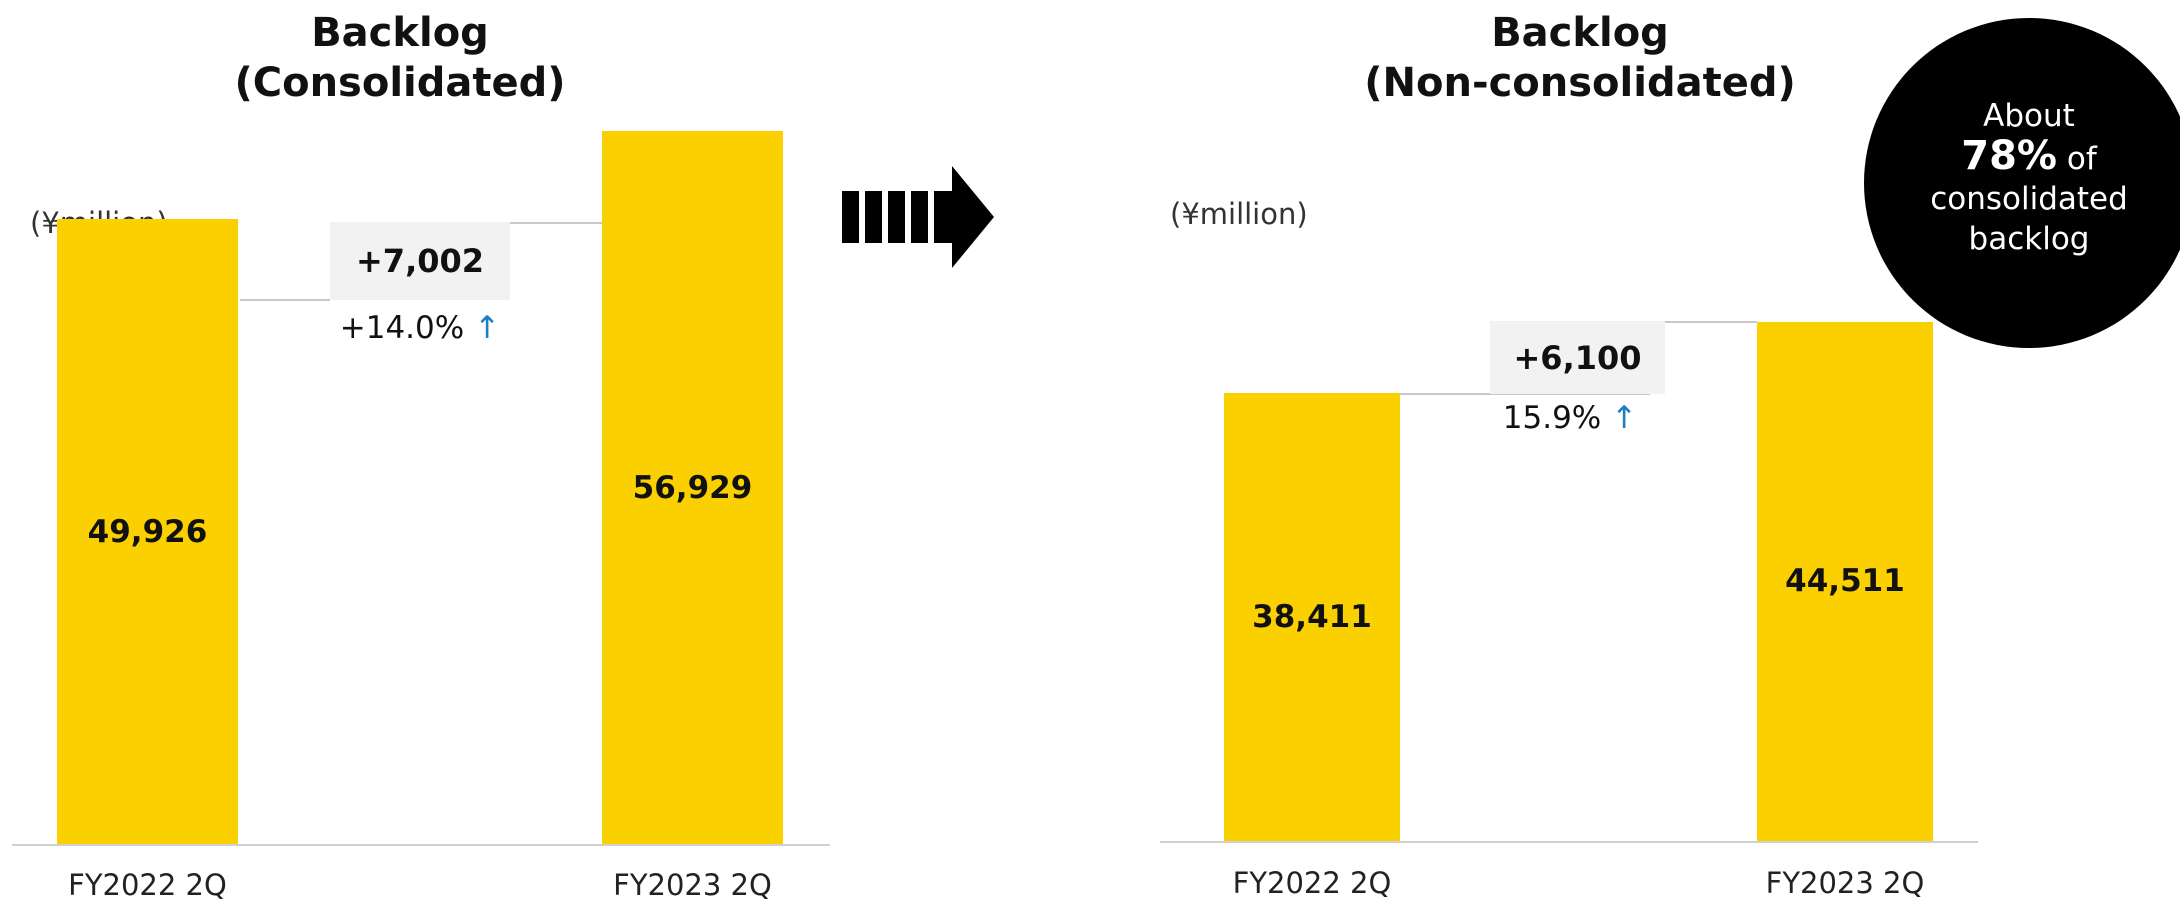 The width and height of the screenshot is (2180, 902). I want to click on change-percent: +14.0% ↑, so click(420, 328).